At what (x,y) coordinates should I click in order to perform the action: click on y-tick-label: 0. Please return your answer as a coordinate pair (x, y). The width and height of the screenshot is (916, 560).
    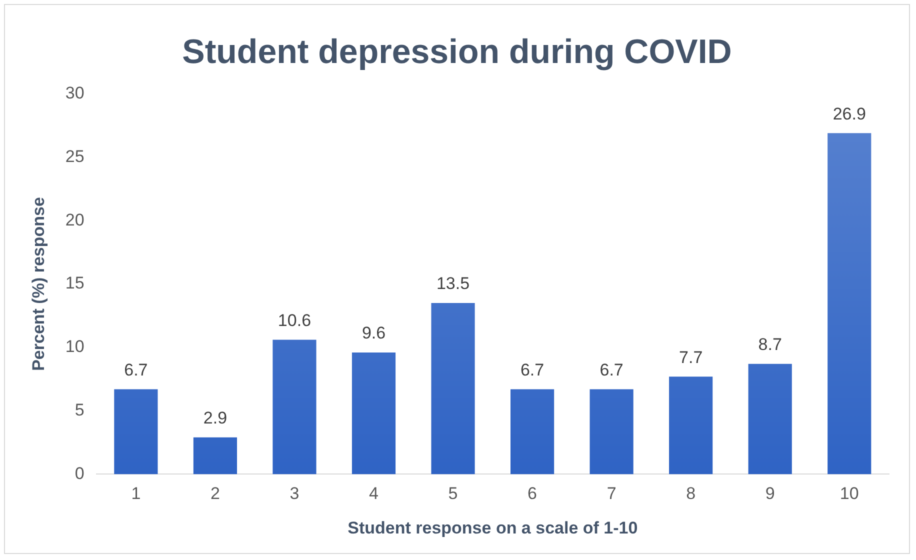
    Looking at the image, I should click on (79, 473).